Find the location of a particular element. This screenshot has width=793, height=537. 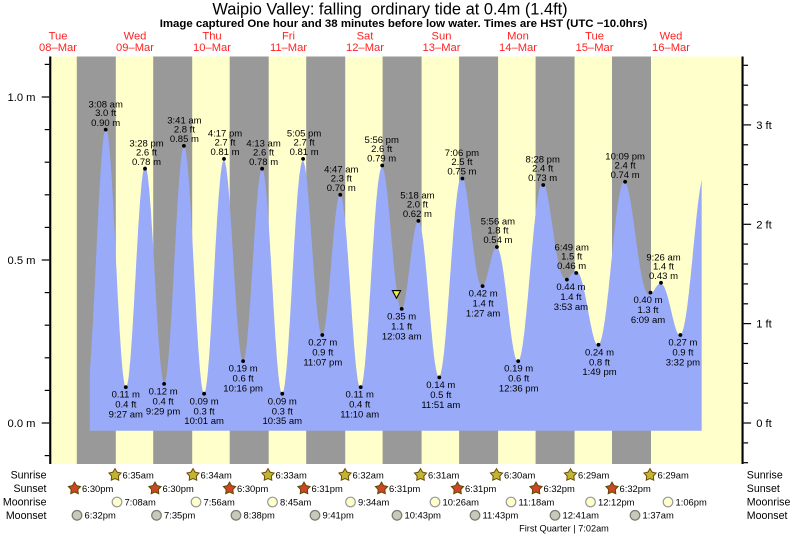

svg-text: 7:35pm is located at coordinates (179, 515).